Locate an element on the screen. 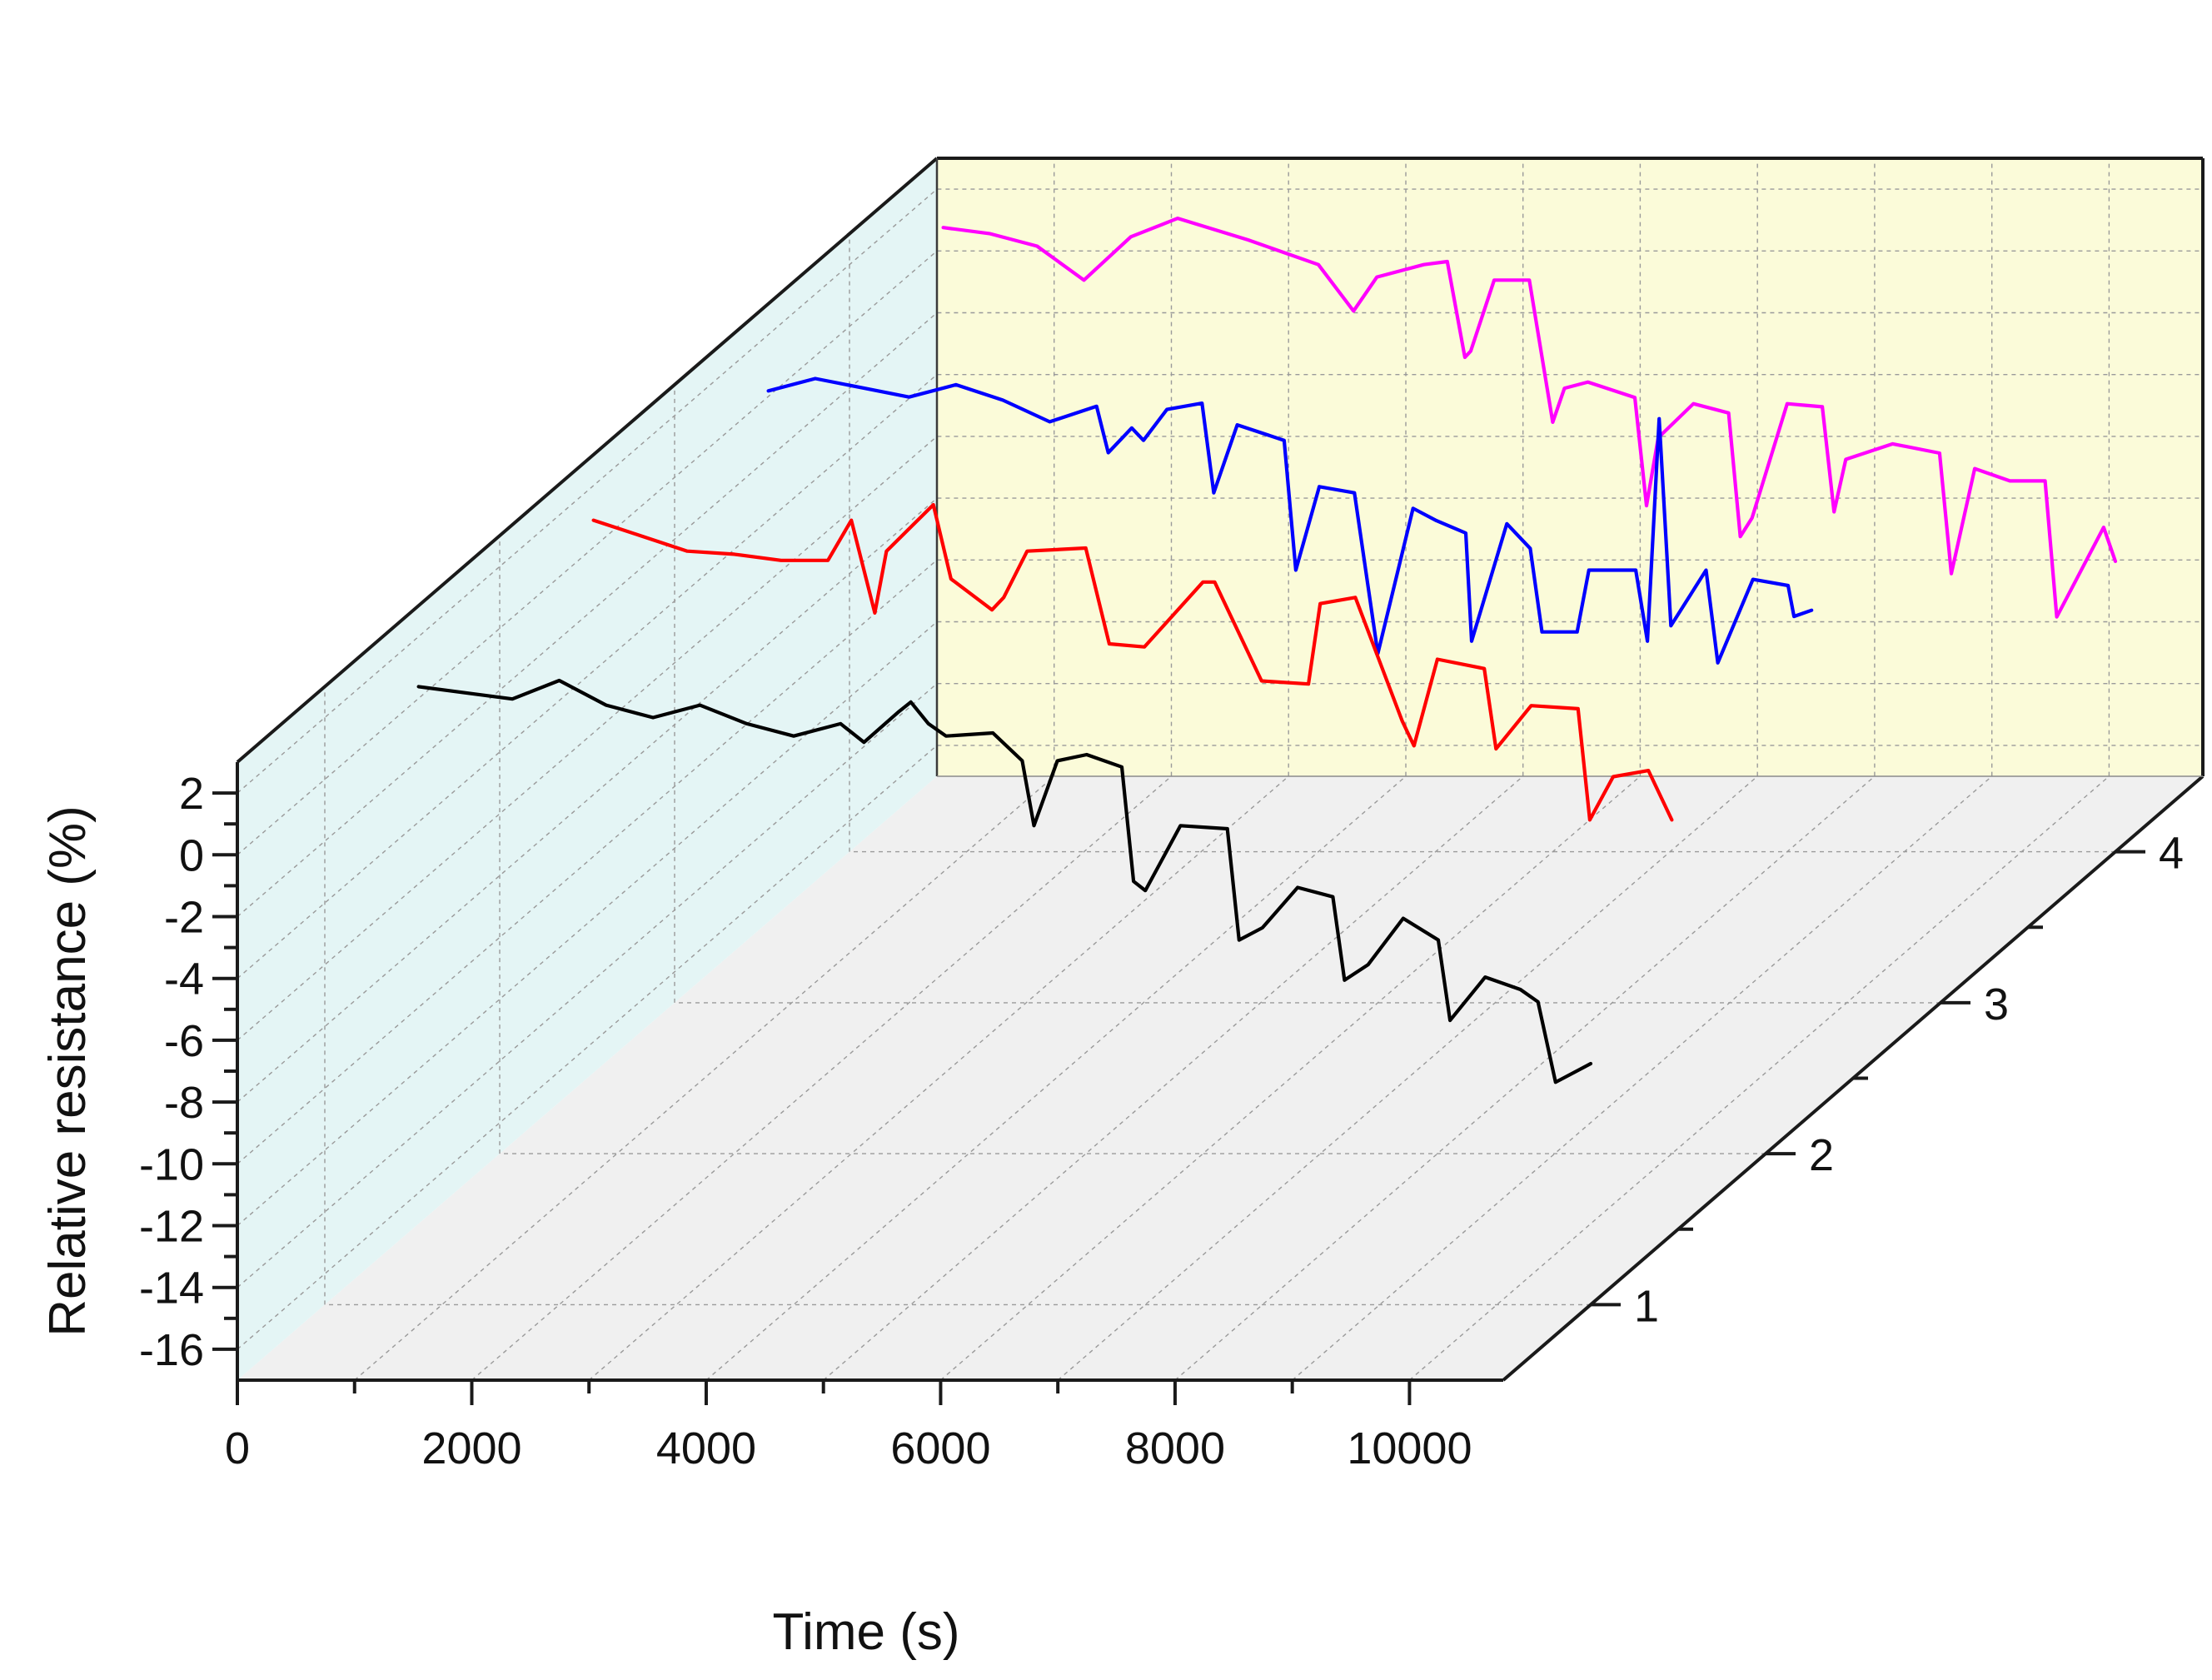 The image size is (2212, 1680). y-axis-title: Relative resistance (%) is located at coordinates (68, 1070).